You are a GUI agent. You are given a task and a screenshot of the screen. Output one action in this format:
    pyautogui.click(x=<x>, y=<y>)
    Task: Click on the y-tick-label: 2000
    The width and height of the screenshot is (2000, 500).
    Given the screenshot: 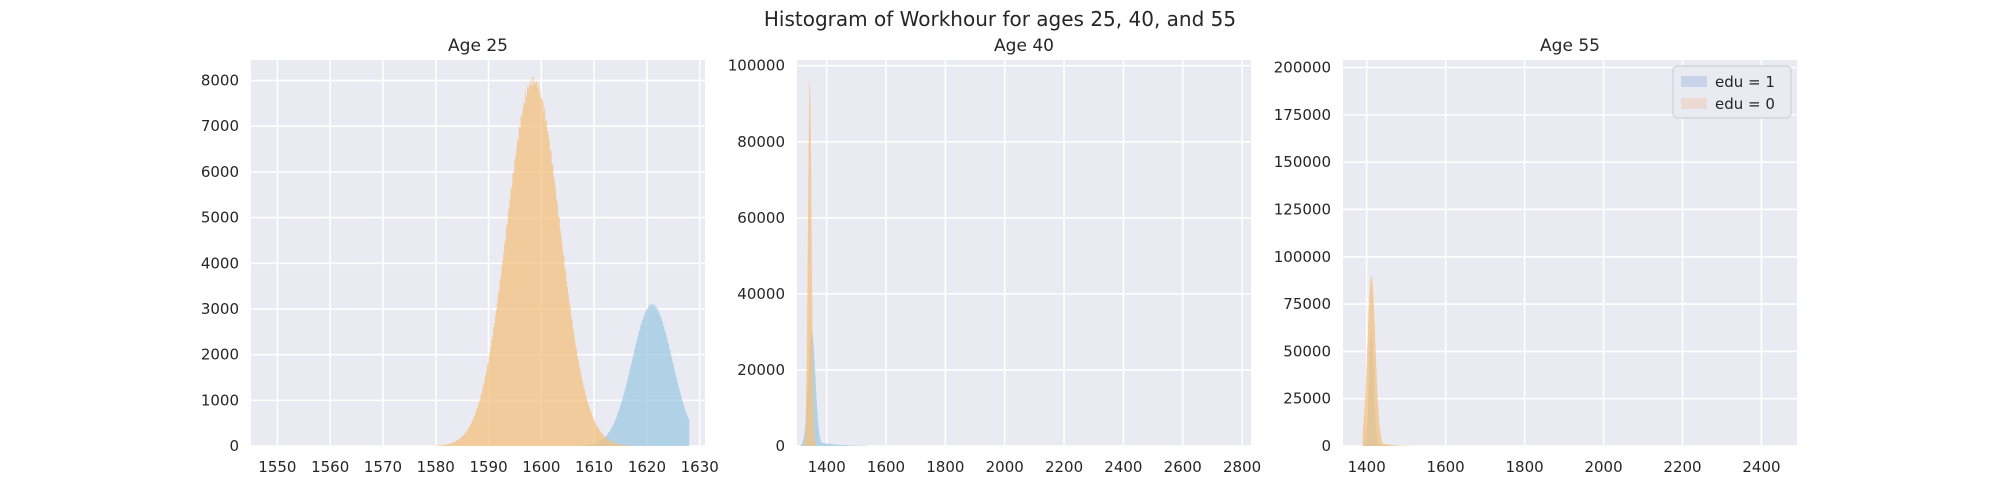 What is the action you would take?
    pyautogui.click(x=220, y=355)
    